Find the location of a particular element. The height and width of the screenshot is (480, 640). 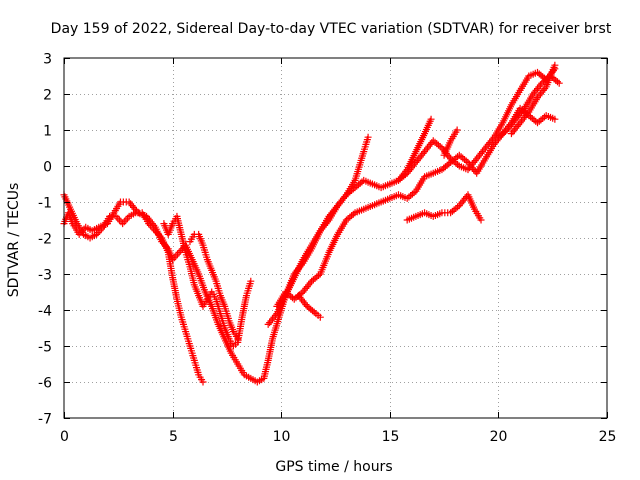

y-tick-label: -4 is located at coordinates (45, 312).